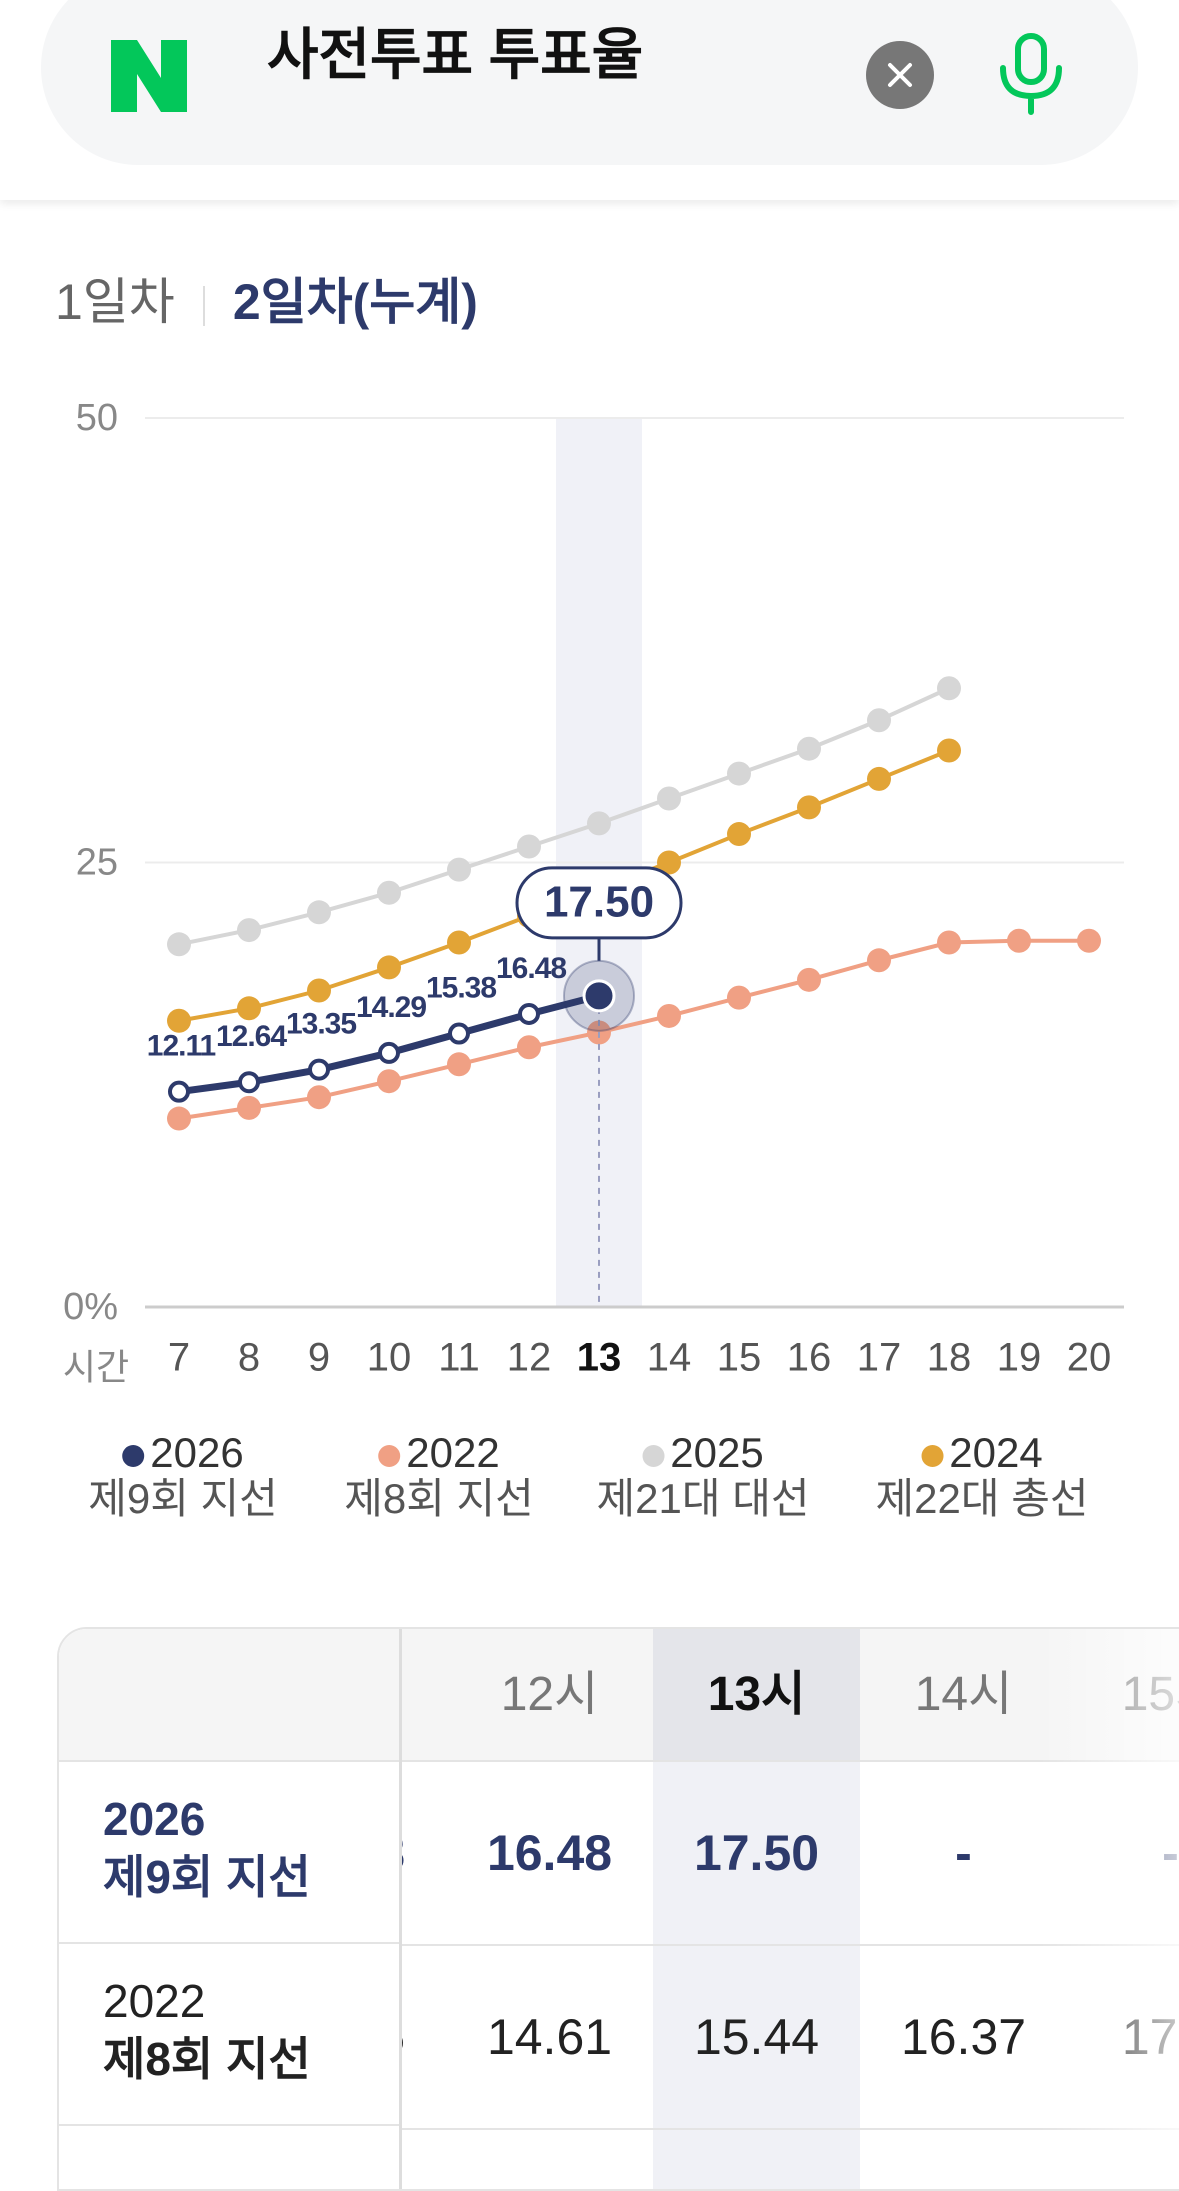 This screenshot has width=1179, height=2191. Describe the element at coordinates (703, 1453) in the screenshot. I see `legend-name: 2025` at that location.